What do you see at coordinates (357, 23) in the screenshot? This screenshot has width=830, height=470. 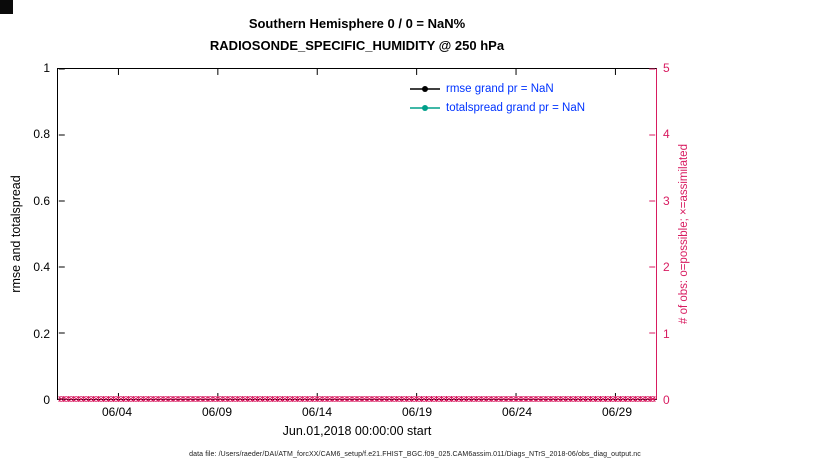 I see `chart-title: Southern Hemisphere 0 / 0 = NaN%` at bounding box center [357, 23].